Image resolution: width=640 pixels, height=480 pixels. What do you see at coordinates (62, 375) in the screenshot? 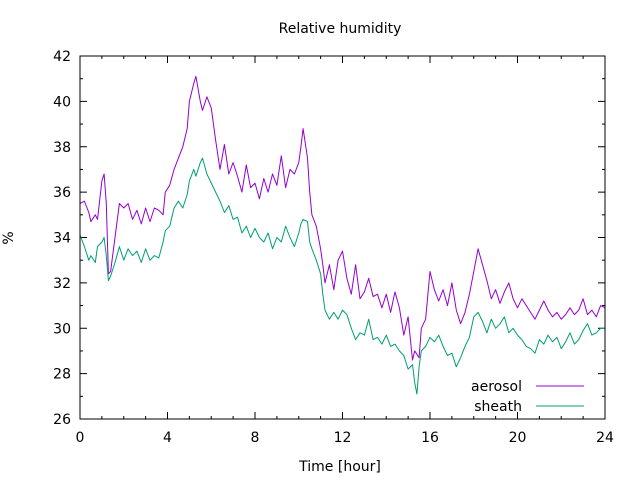
I see `y-tick-label: 28` at bounding box center [62, 375].